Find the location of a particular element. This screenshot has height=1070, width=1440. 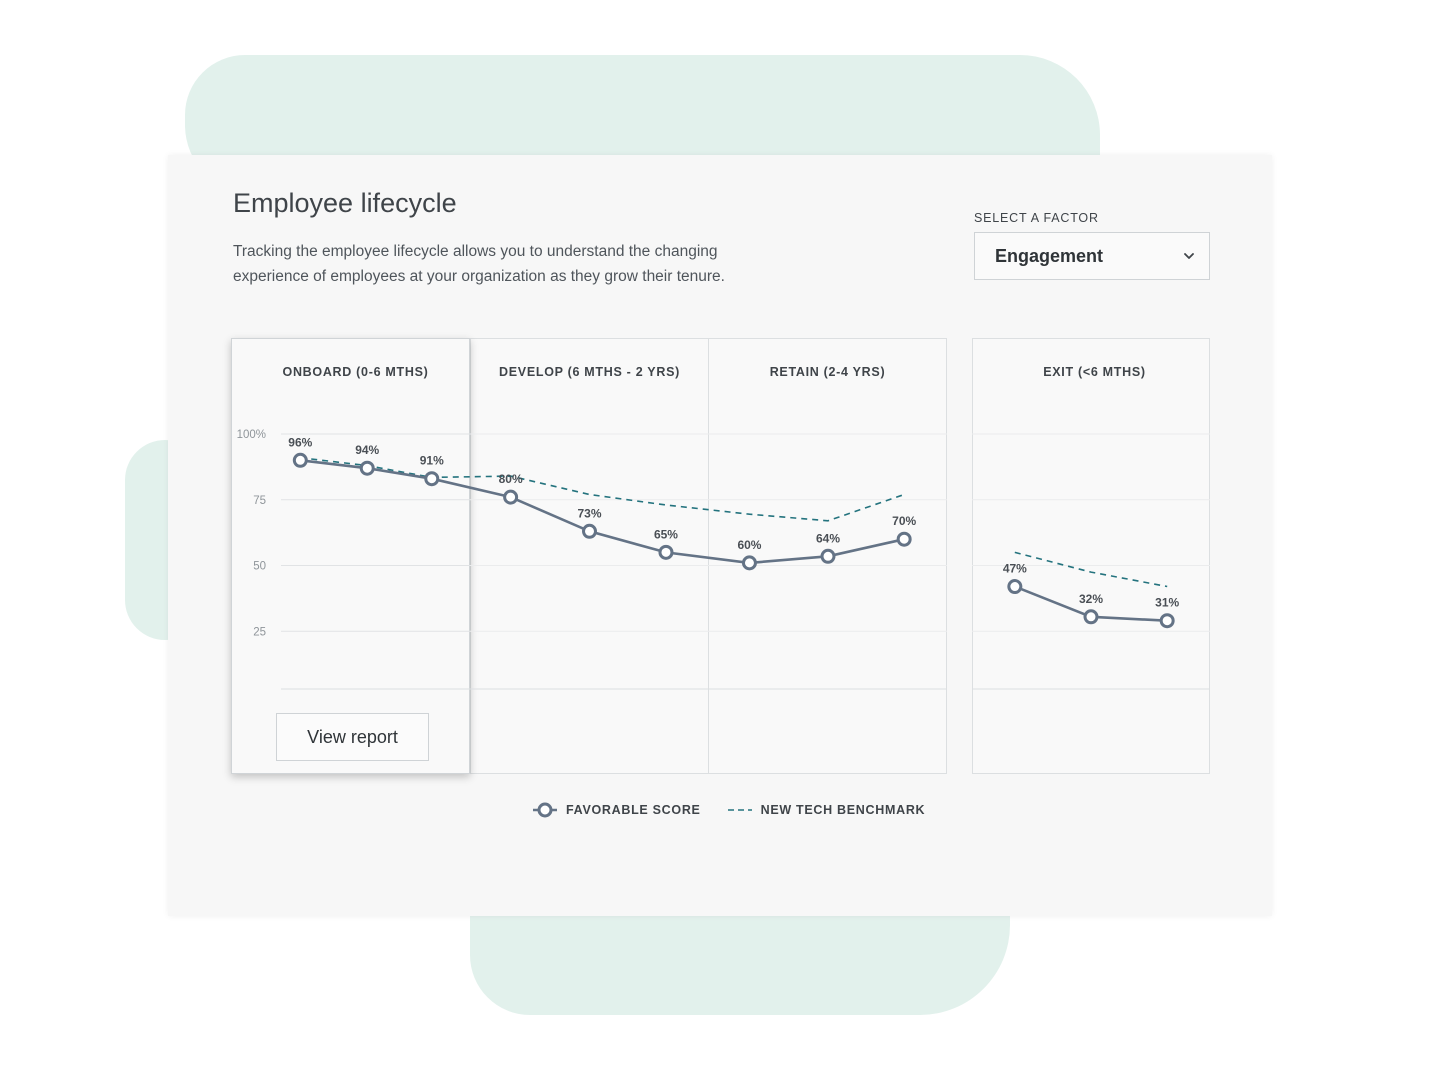

stage-label-exit: EXIT (<6 MTHS) is located at coordinates (1094, 372).